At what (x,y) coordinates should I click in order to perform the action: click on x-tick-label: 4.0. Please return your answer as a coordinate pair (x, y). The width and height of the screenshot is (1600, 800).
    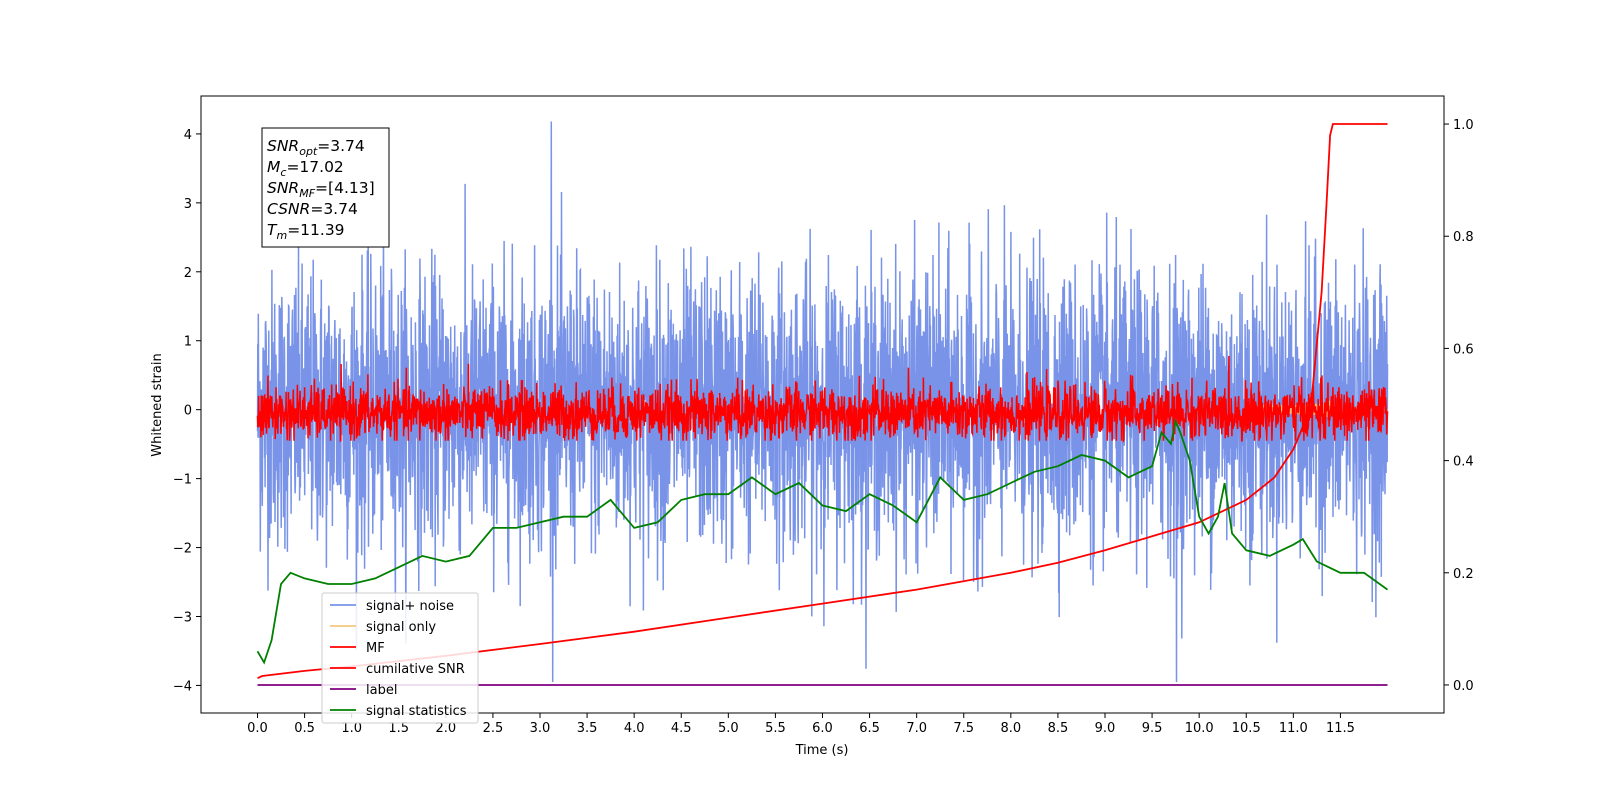
    Looking at the image, I should click on (634, 728).